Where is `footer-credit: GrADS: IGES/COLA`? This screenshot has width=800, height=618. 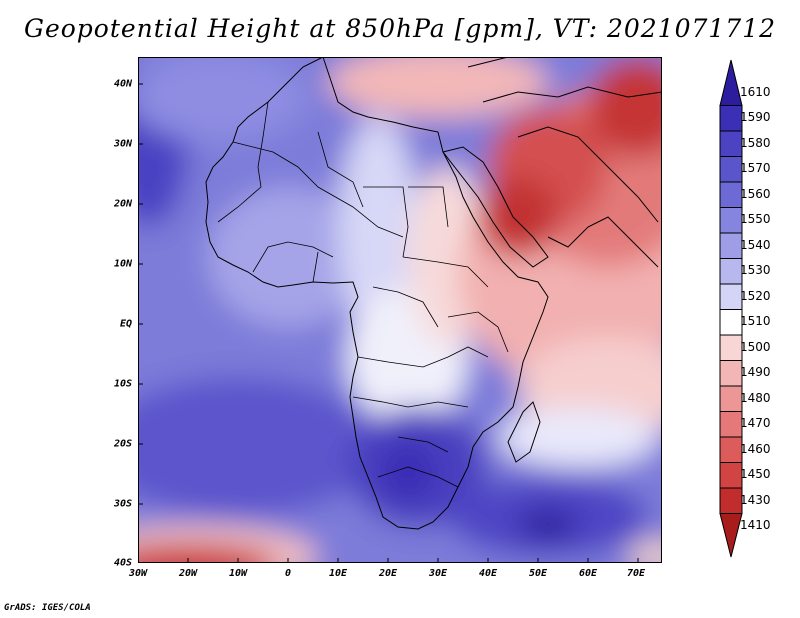 footer-credit: GrADS: IGES/COLA is located at coordinates (47, 608).